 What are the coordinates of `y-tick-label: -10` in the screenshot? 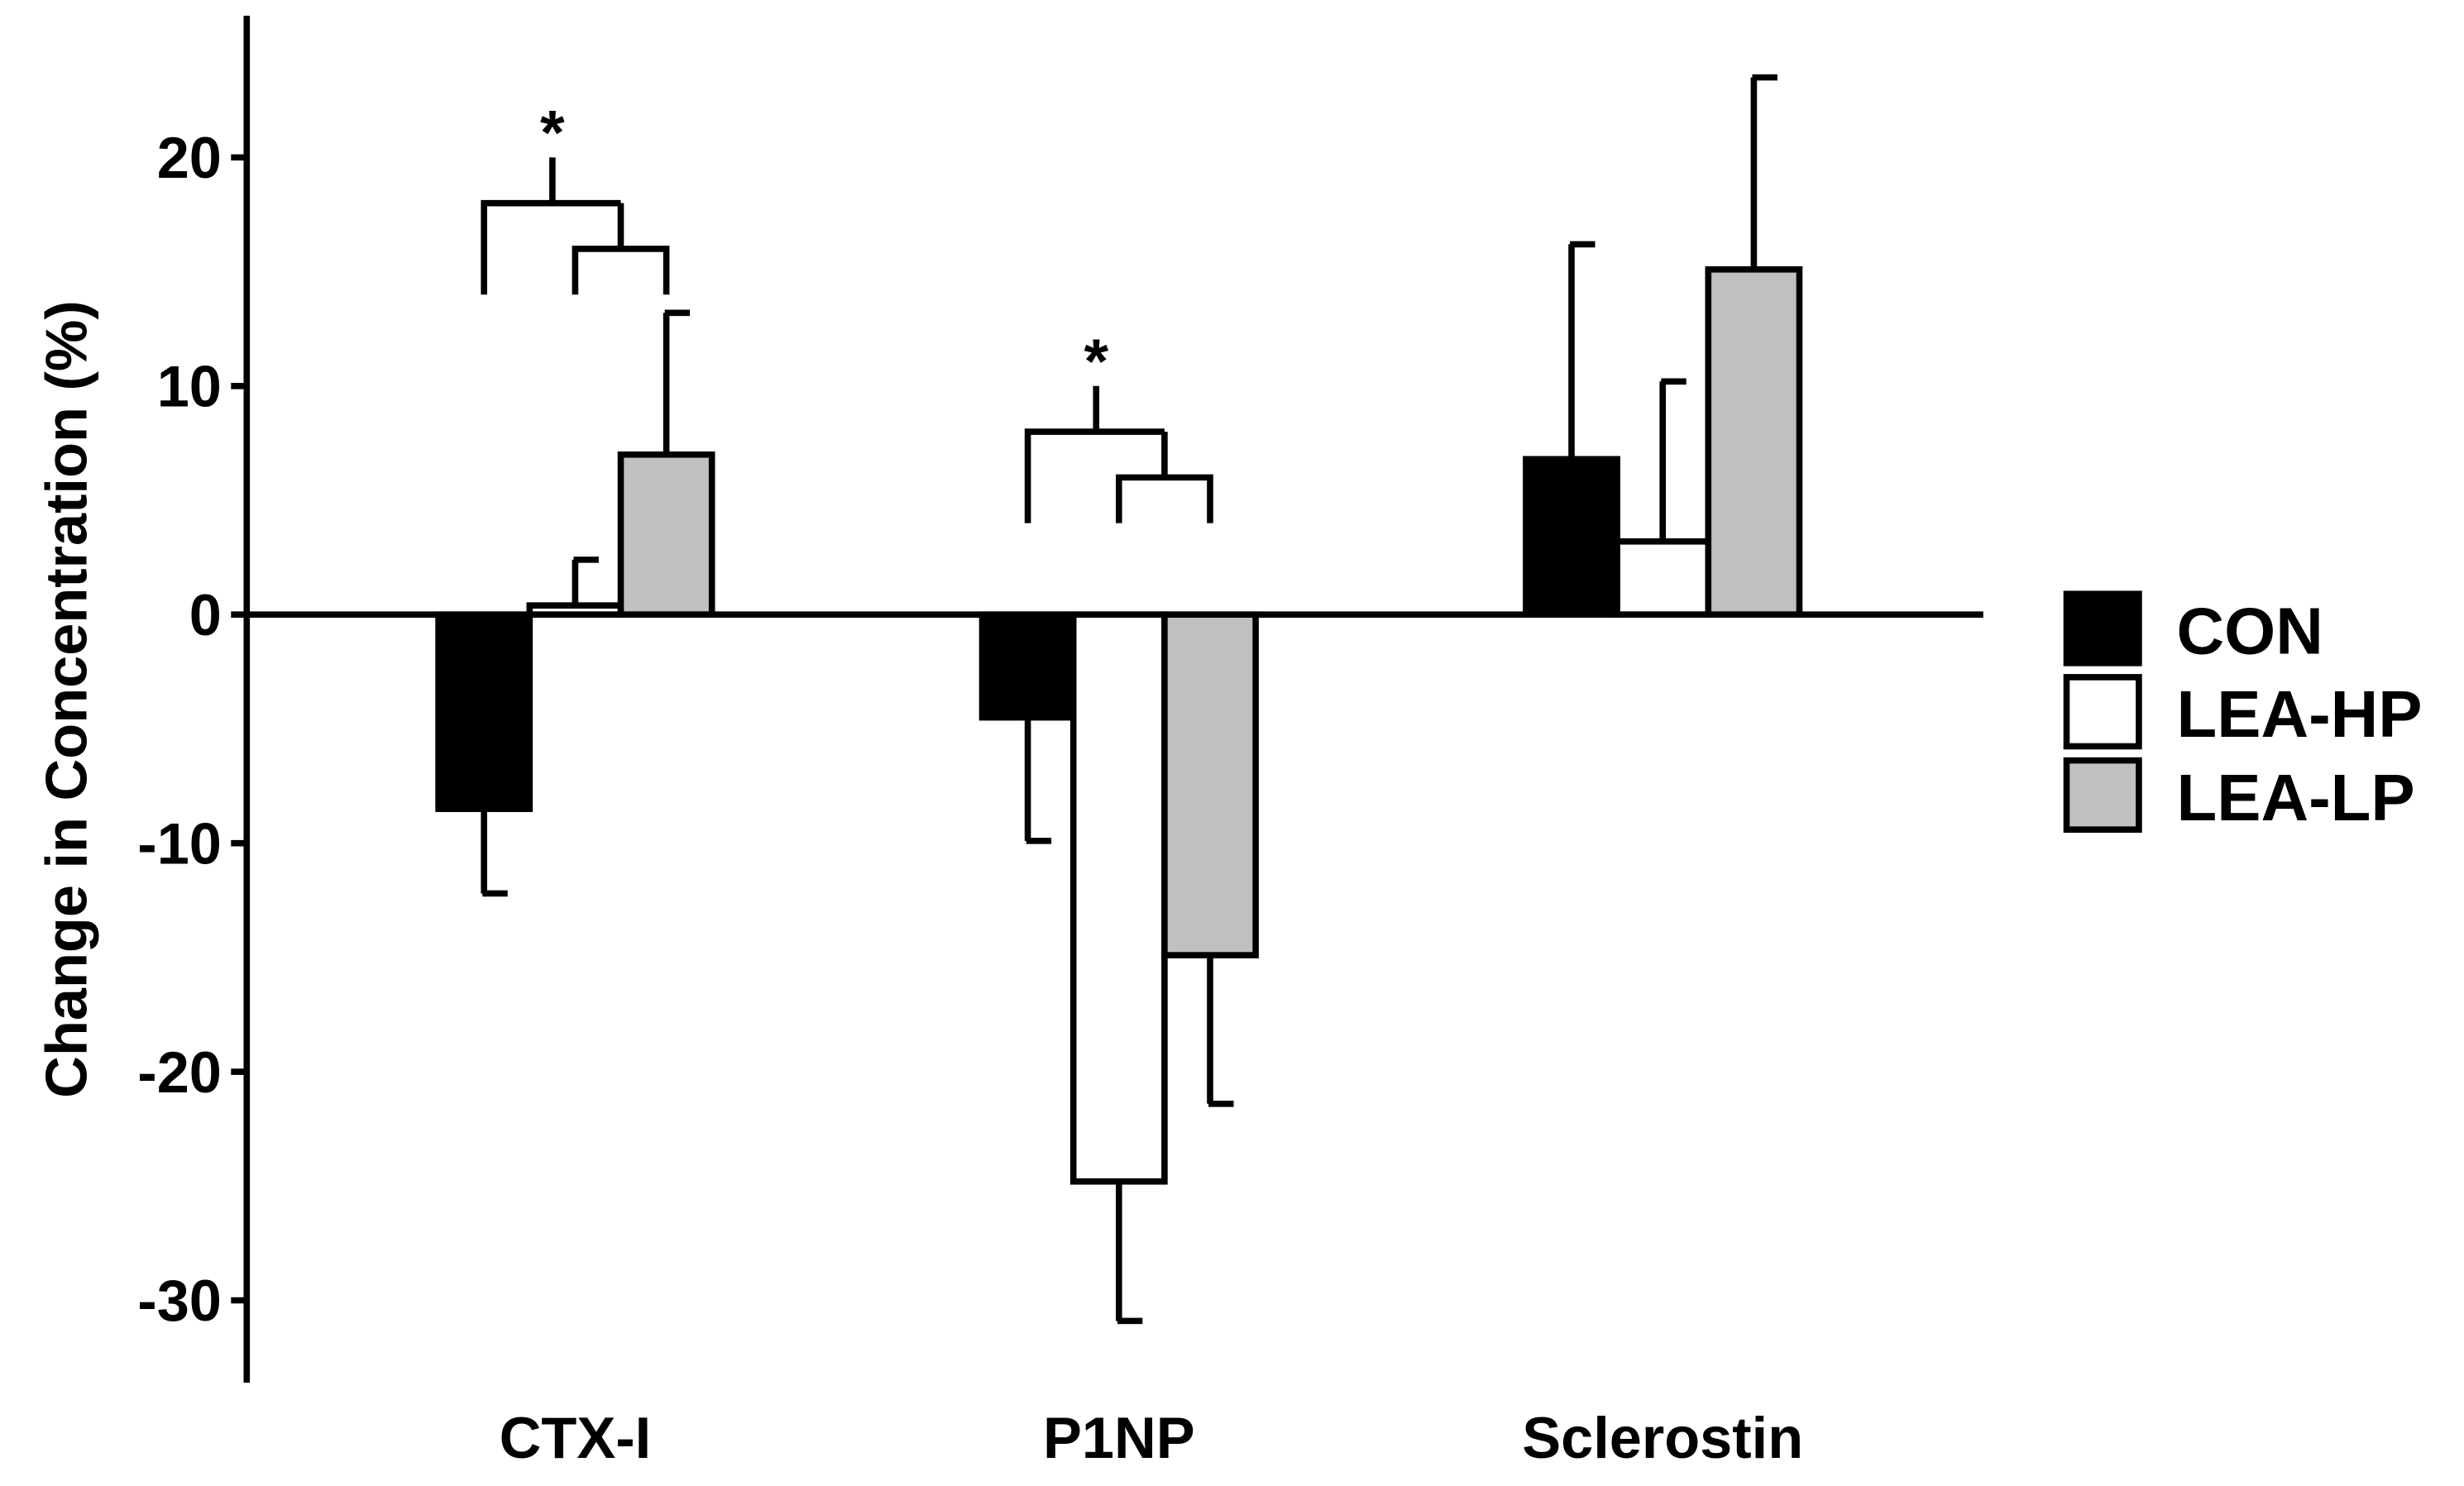 It's located at (179, 843).